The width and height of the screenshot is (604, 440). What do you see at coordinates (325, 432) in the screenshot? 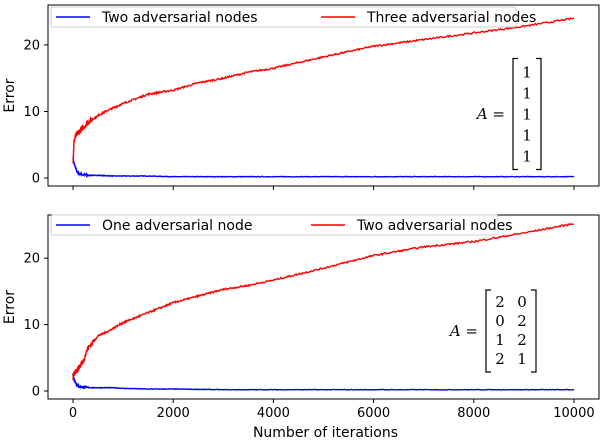
I see `x-axis-label: Number of iterations` at bounding box center [325, 432].